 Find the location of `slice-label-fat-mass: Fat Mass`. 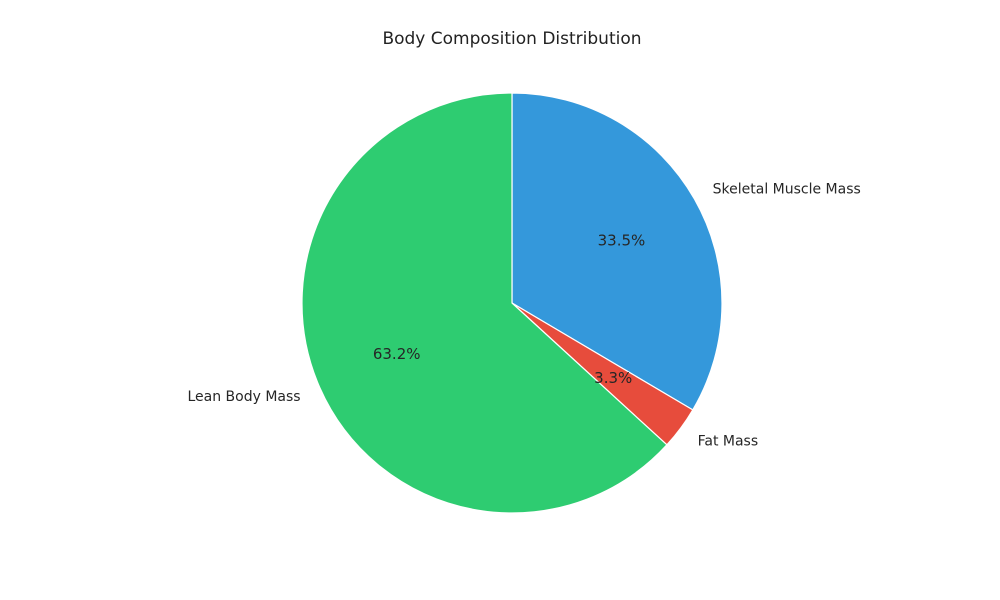

slice-label-fat-mass: Fat Mass is located at coordinates (728, 442).